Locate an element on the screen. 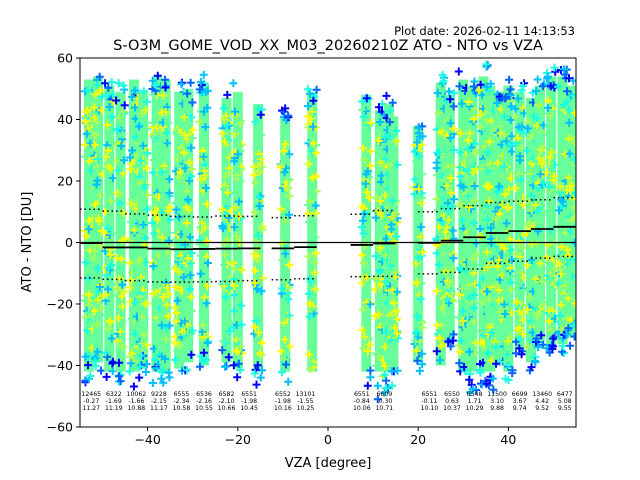 The height and width of the screenshot is (480, 640). bin-std-label: 10.58 is located at coordinates (182, 408).